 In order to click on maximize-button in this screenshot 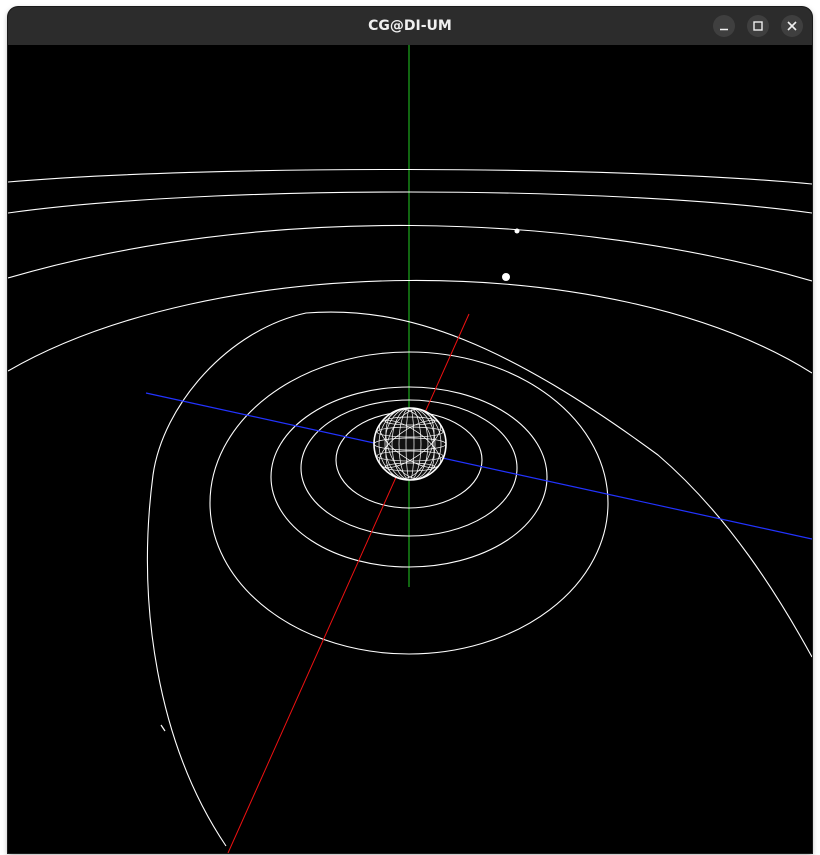, I will do `click(758, 26)`.